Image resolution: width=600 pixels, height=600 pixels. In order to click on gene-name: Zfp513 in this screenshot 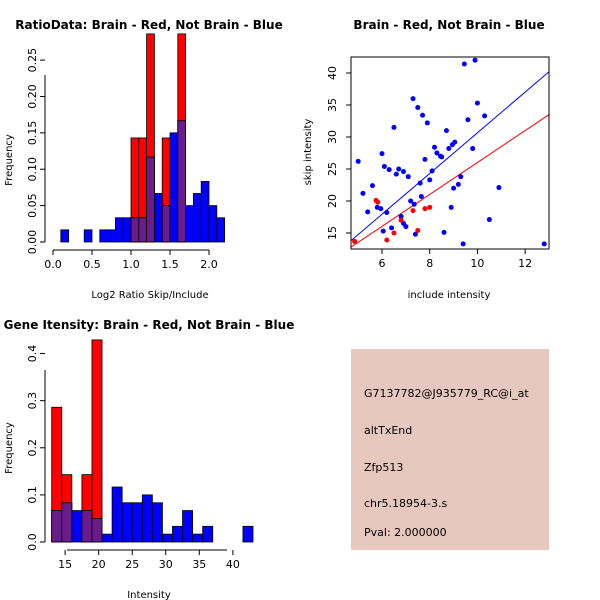, I will do `click(383, 467)`.